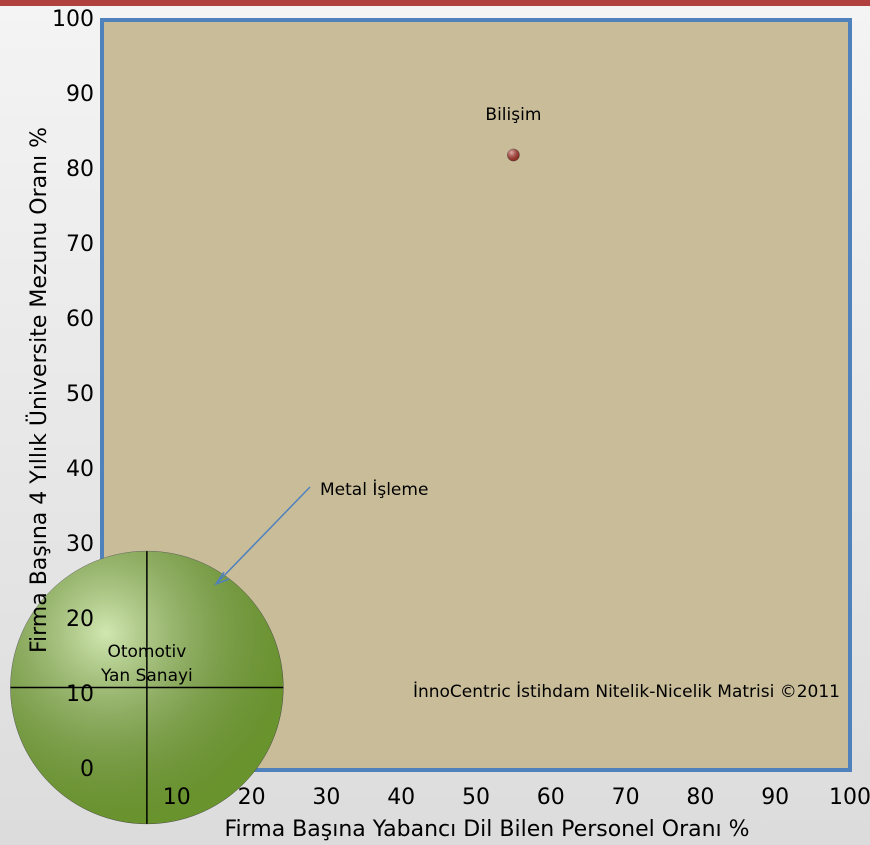  I want to click on x-tick-label: 20, so click(252, 797).